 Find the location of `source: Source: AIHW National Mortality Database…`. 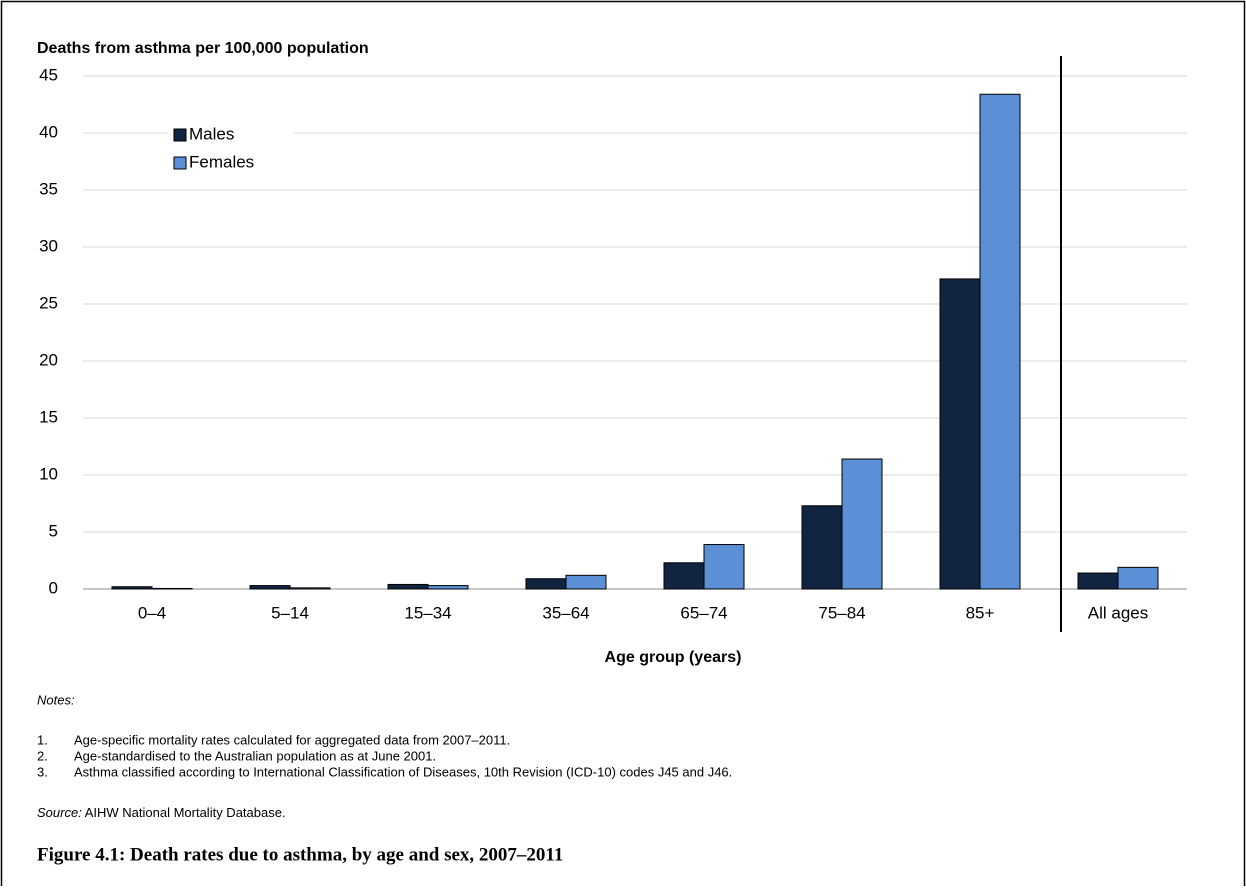

source: Source: AIHW National Mortality Database… is located at coordinates (161, 812).